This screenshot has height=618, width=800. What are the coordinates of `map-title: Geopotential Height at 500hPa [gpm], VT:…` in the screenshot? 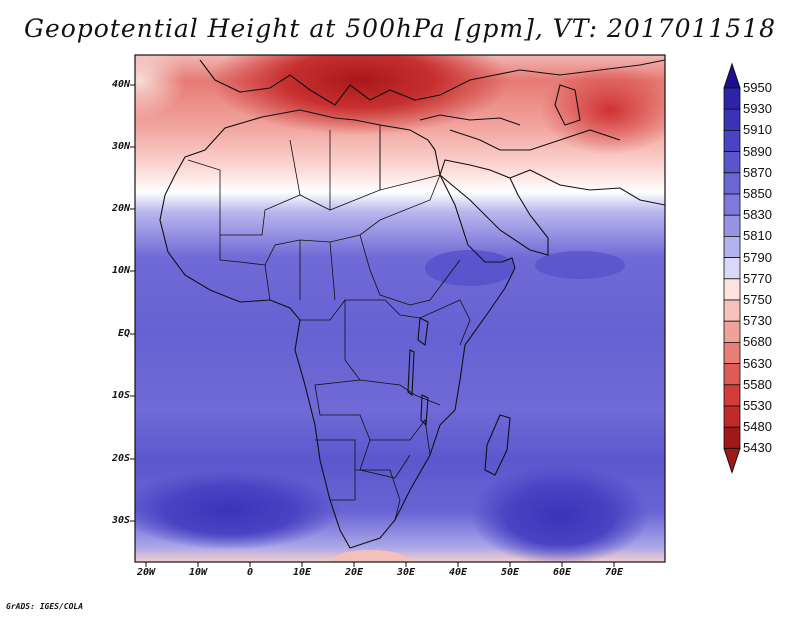 It's located at (400, 28).